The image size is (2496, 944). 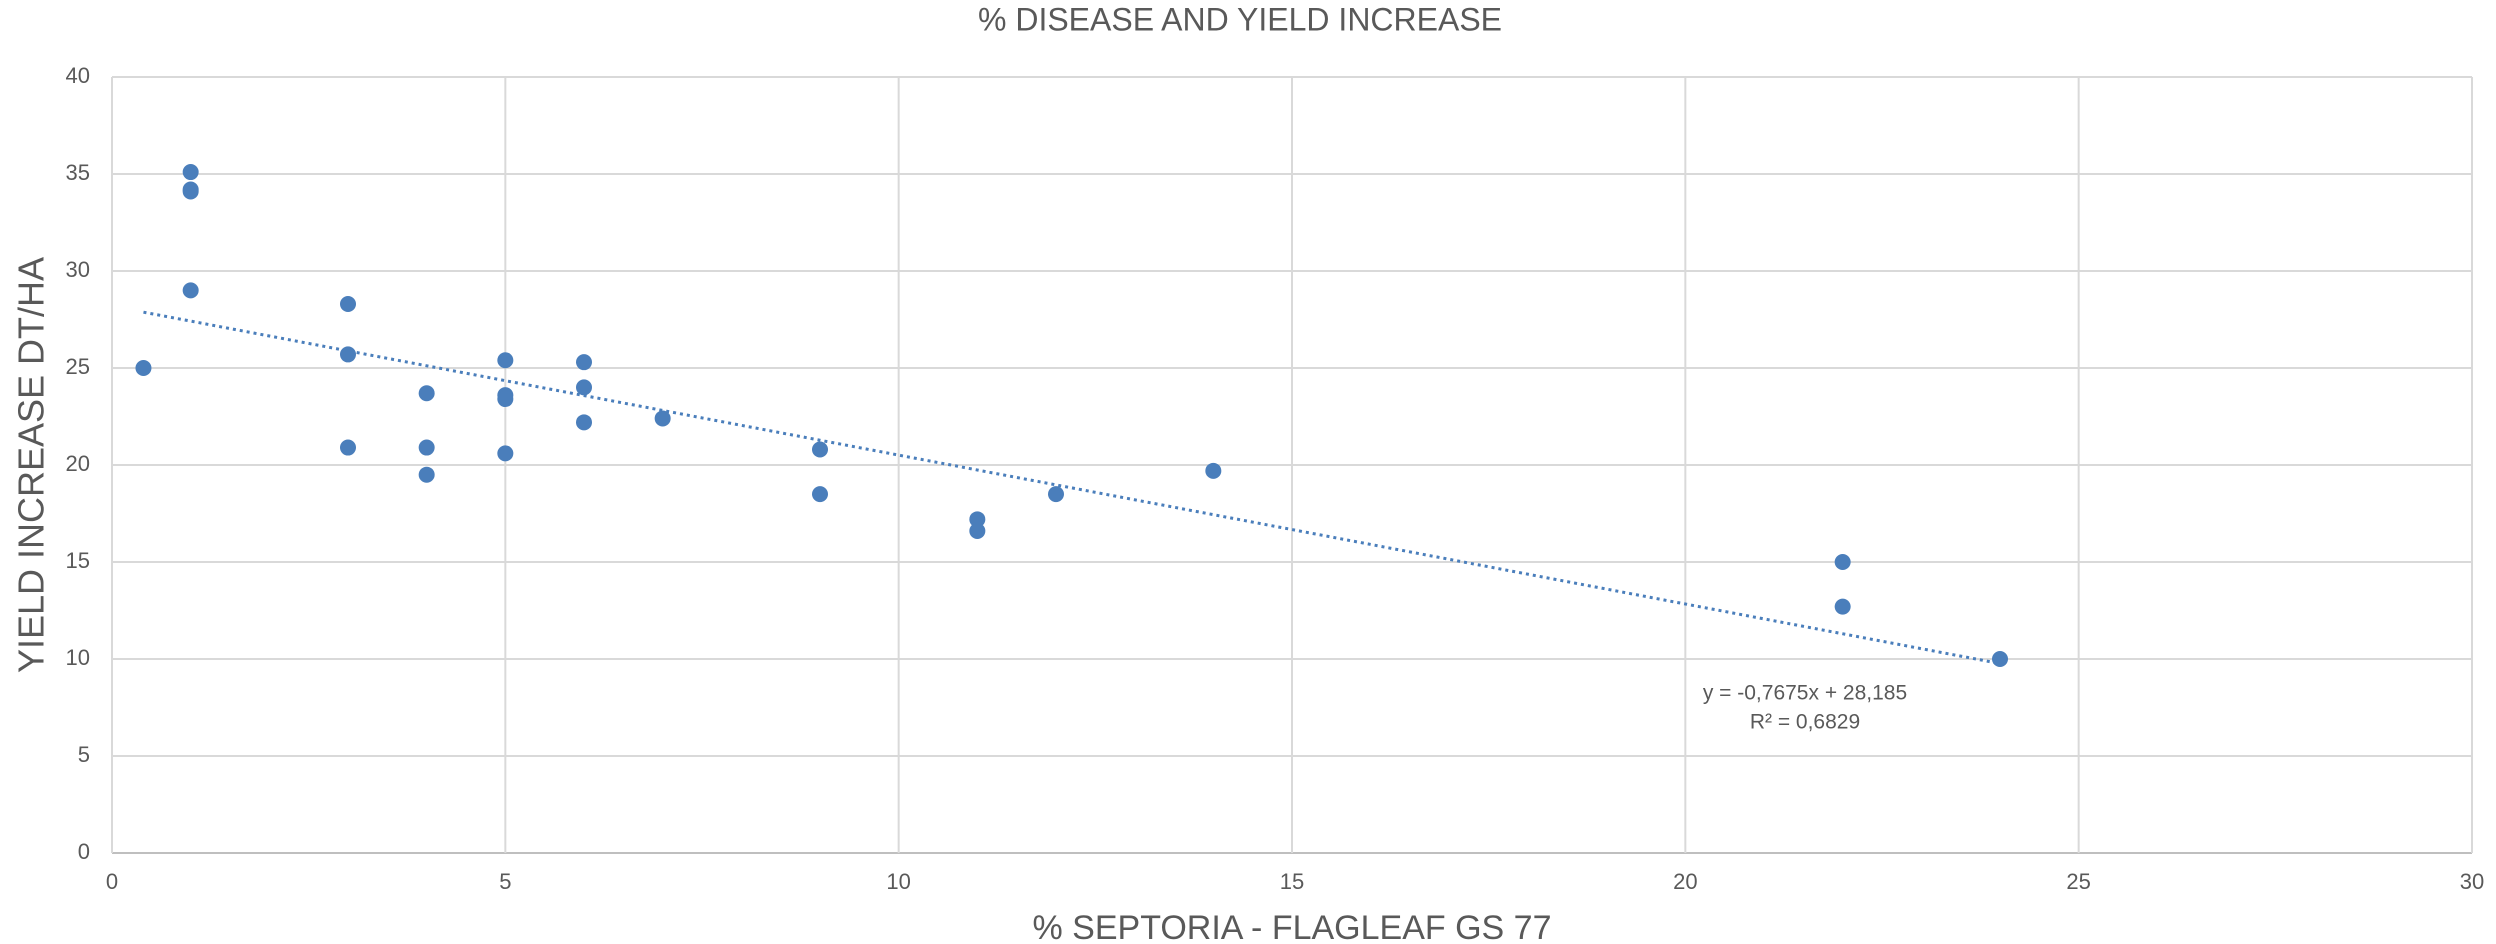 I want to click on y-tick-label: 0, so click(x=84, y=851).